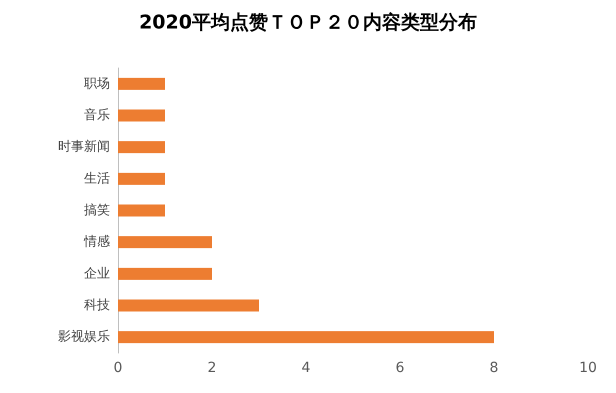 The image size is (616, 393). What do you see at coordinates (84, 147) in the screenshot?
I see `y-tick-label: 时事新闻` at bounding box center [84, 147].